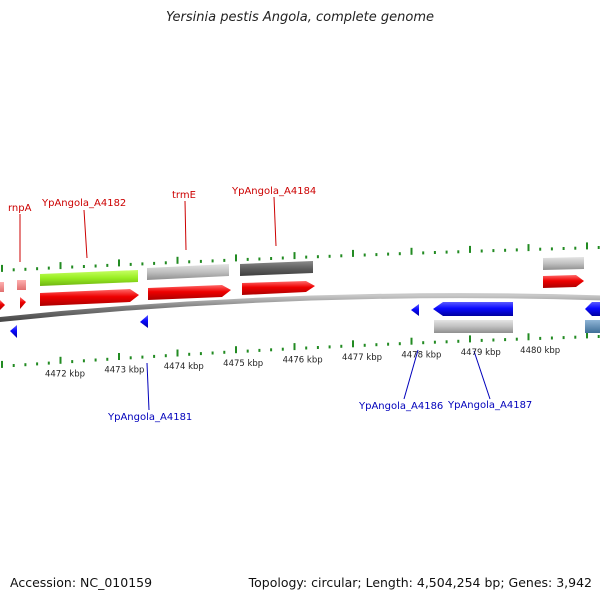 This screenshot has height=600, width=600. What do you see at coordinates (300, 308) in the screenshot?
I see `genome-backbone` at bounding box center [300, 308].